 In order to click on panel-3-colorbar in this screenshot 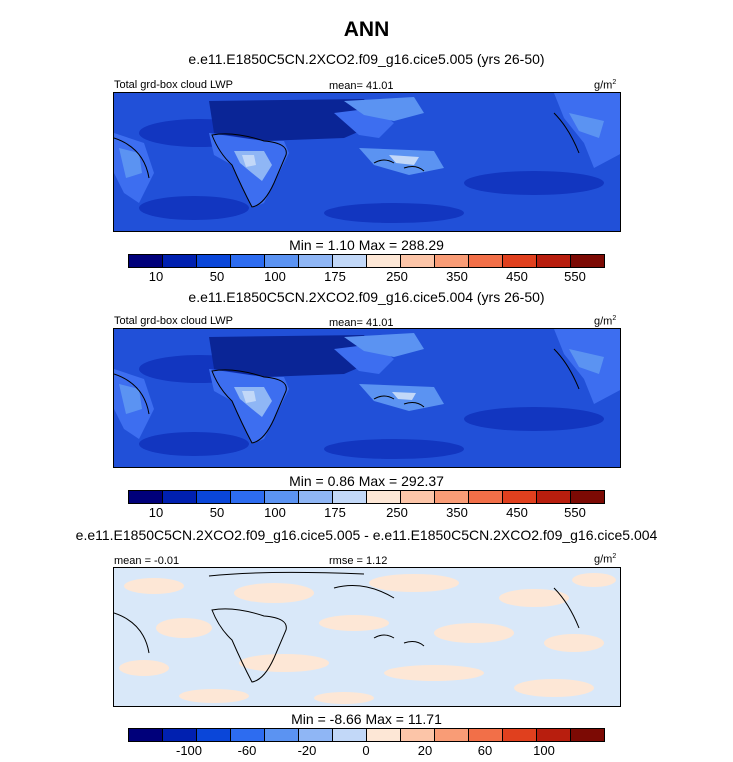, I will do `click(366, 735)`.